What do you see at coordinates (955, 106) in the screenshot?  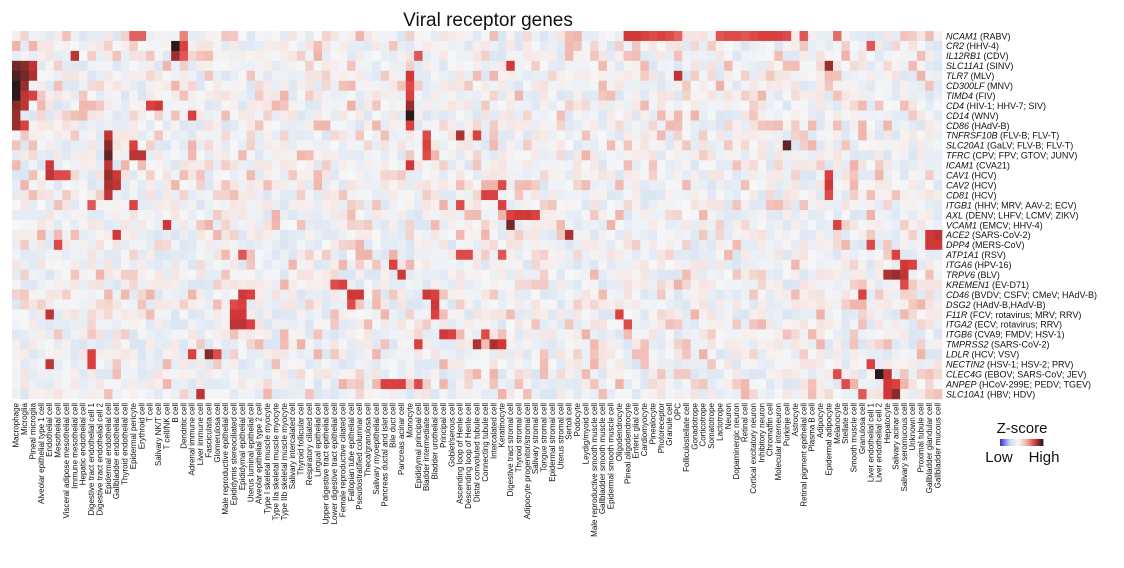 I see `gene-name: CD4` at bounding box center [955, 106].